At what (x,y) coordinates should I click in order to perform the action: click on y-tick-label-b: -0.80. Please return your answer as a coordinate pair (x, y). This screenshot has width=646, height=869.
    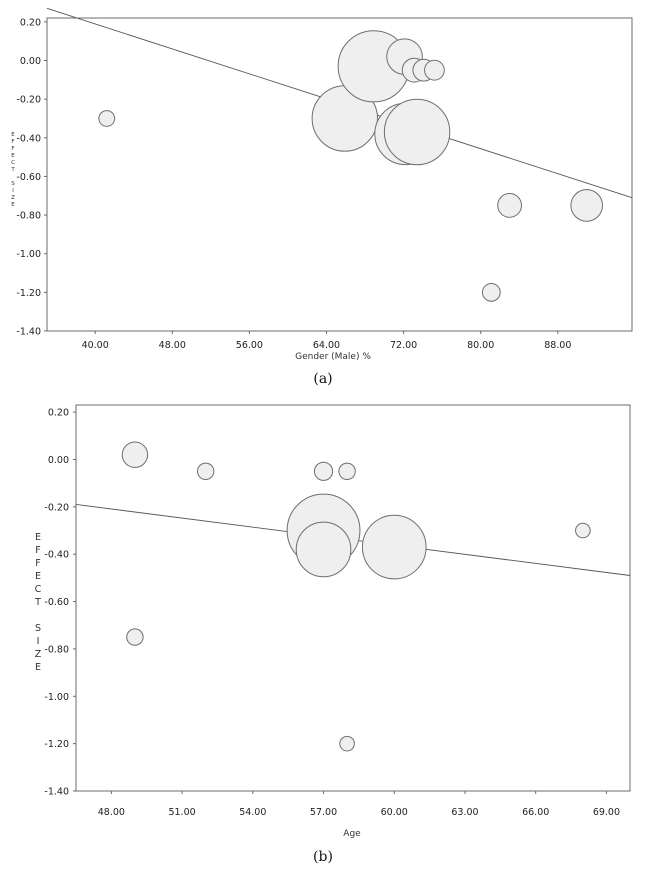
    Looking at the image, I should click on (56, 649).